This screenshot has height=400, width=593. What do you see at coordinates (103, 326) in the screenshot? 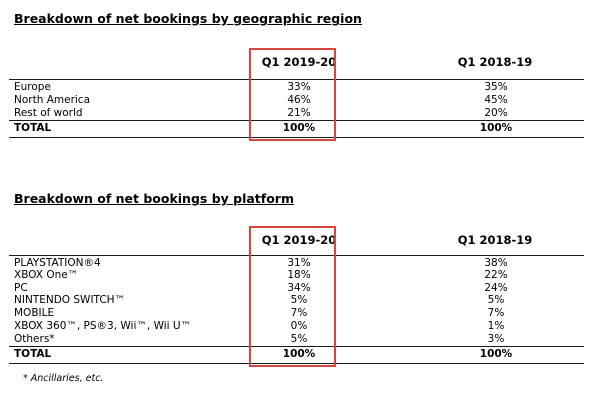
I see `row-label: XBOX 360™, PS®3, Wii™, Wii U™` at bounding box center [103, 326].